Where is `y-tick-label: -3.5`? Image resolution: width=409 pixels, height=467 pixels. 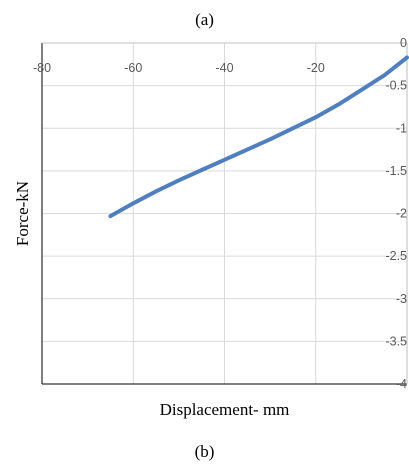 y-tick-label: -3.5 is located at coordinates (396, 341).